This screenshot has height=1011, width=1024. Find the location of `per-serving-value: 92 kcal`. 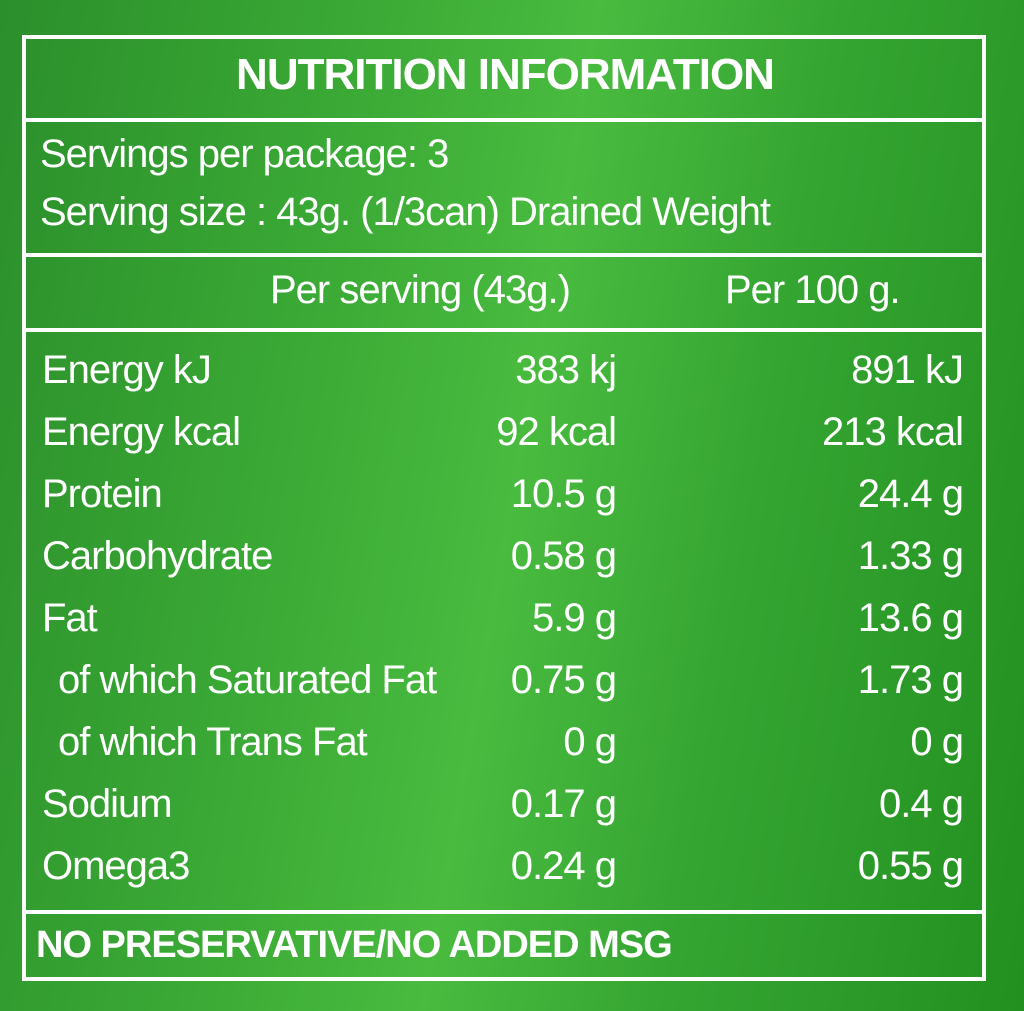

per-serving-value: 92 kcal is located at coordinates (556, 432).